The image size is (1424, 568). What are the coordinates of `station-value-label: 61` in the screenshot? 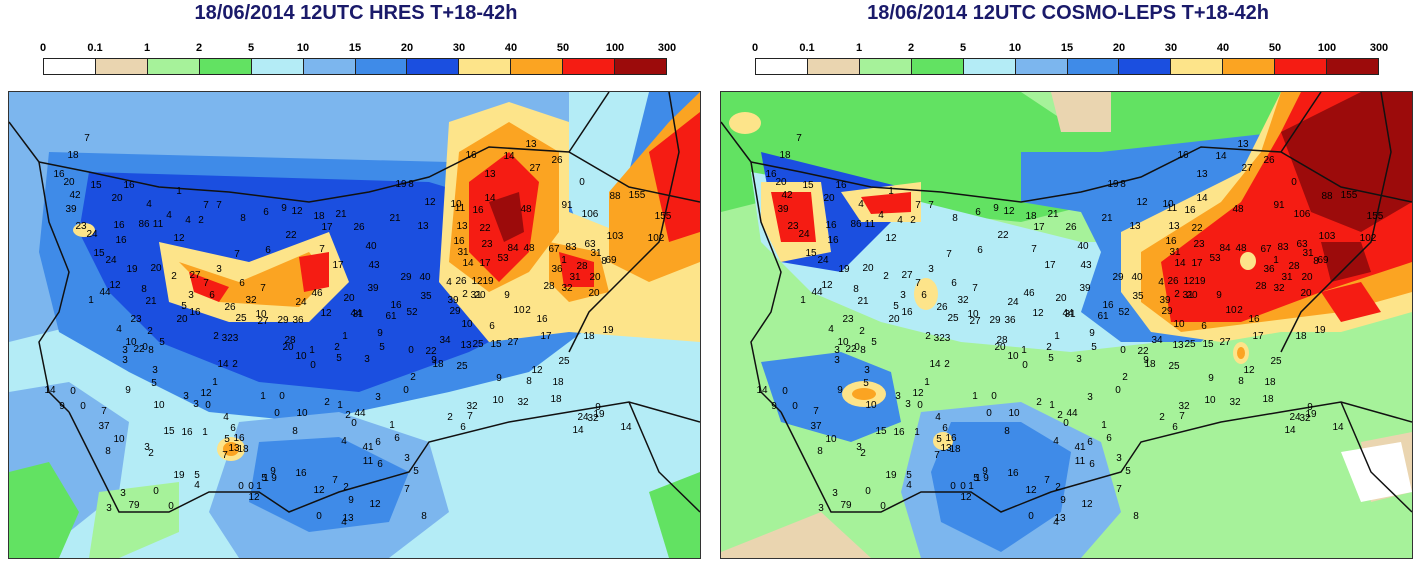 It's located at (1103, 316).